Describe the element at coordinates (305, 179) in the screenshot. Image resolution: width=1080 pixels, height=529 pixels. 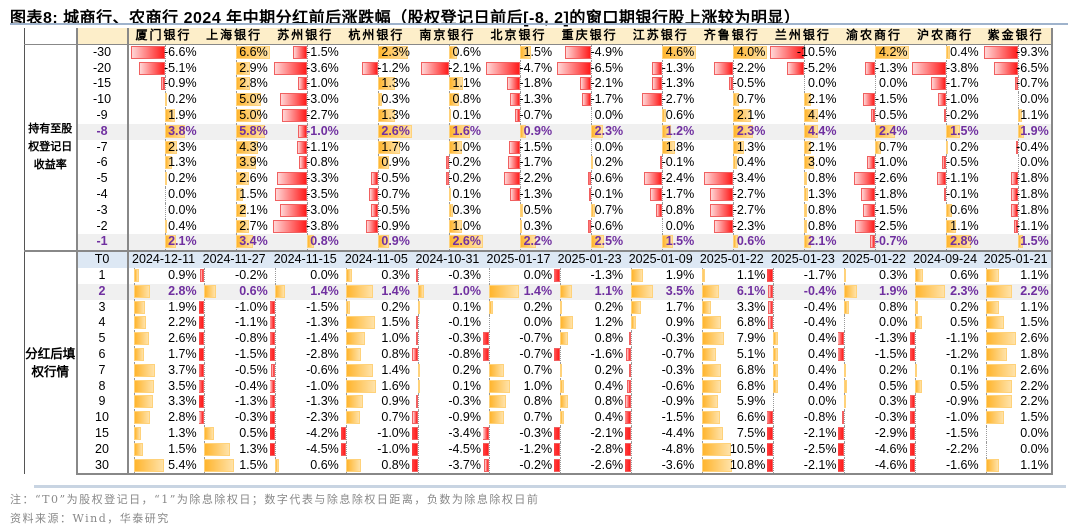
I see `value-cell: -3.3%` at that location.